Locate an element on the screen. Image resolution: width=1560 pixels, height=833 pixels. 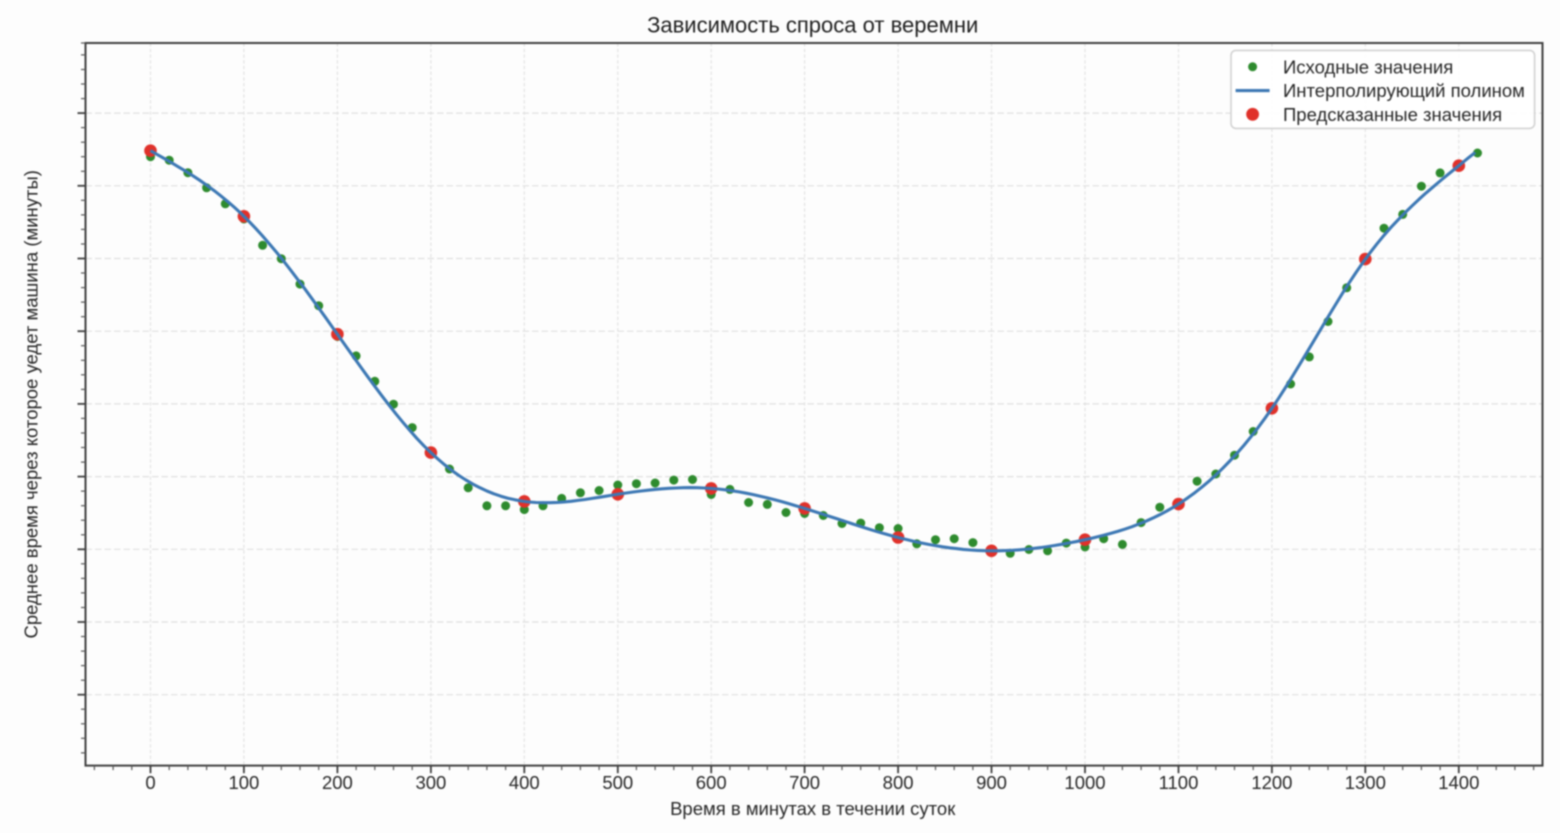
svg-text: 100 is located at coordinates (243, 782).